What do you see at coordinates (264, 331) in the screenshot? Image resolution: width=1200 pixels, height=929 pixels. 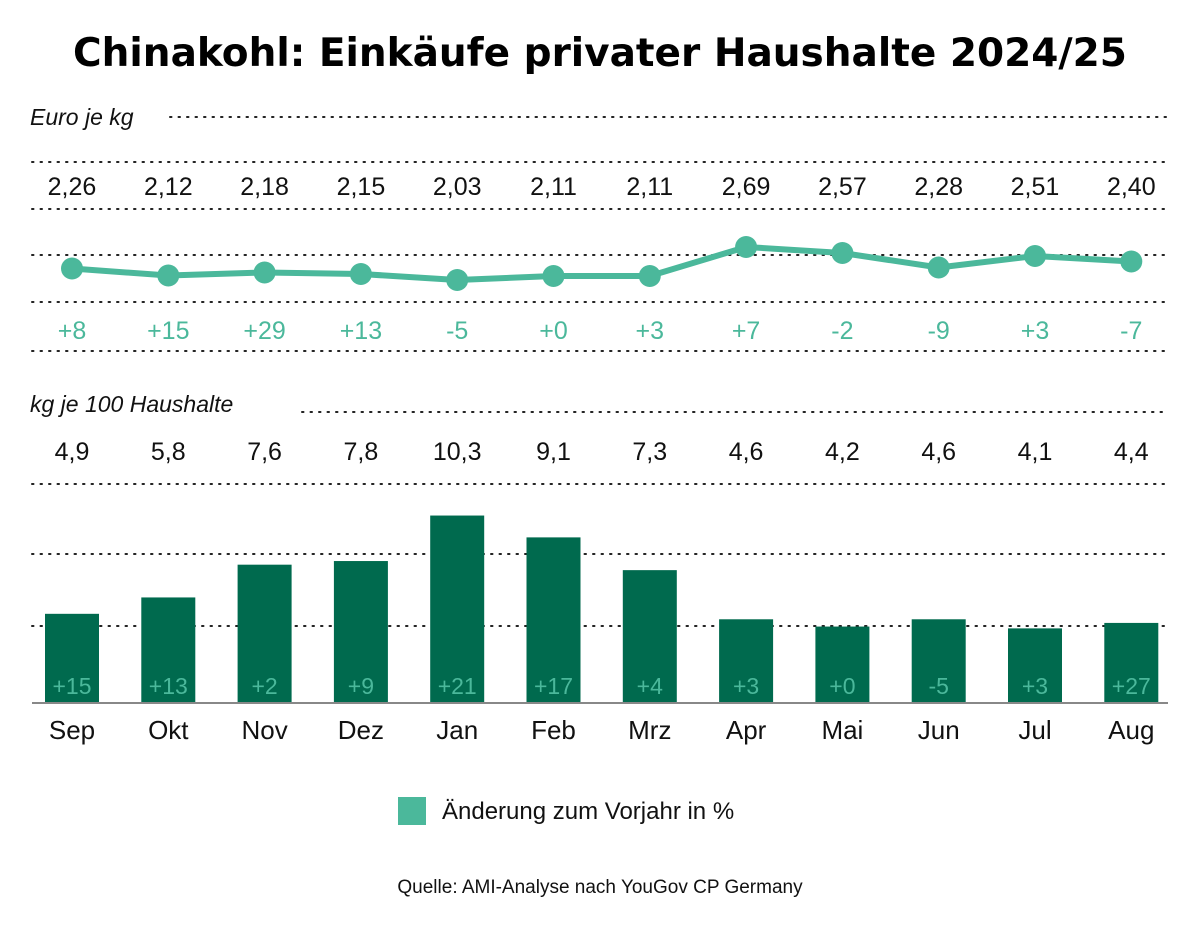 I see `price-change-label: +29` at bounding box center [264, 331].